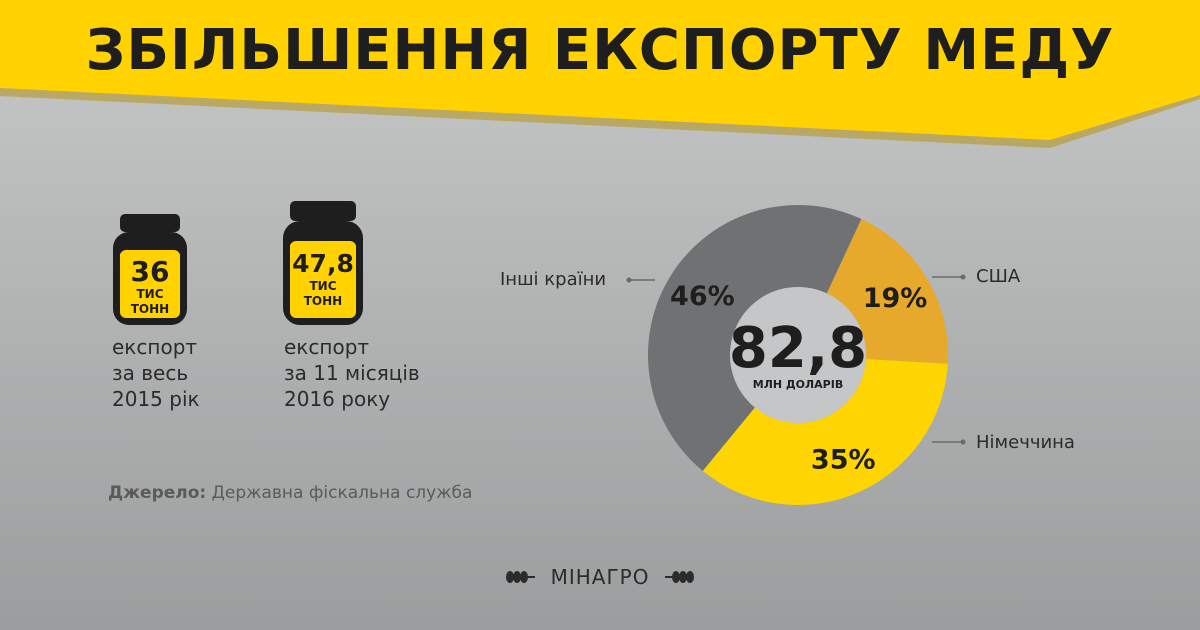  I want to click on source-text: Державна фіскальна служба, so click(342, 493).